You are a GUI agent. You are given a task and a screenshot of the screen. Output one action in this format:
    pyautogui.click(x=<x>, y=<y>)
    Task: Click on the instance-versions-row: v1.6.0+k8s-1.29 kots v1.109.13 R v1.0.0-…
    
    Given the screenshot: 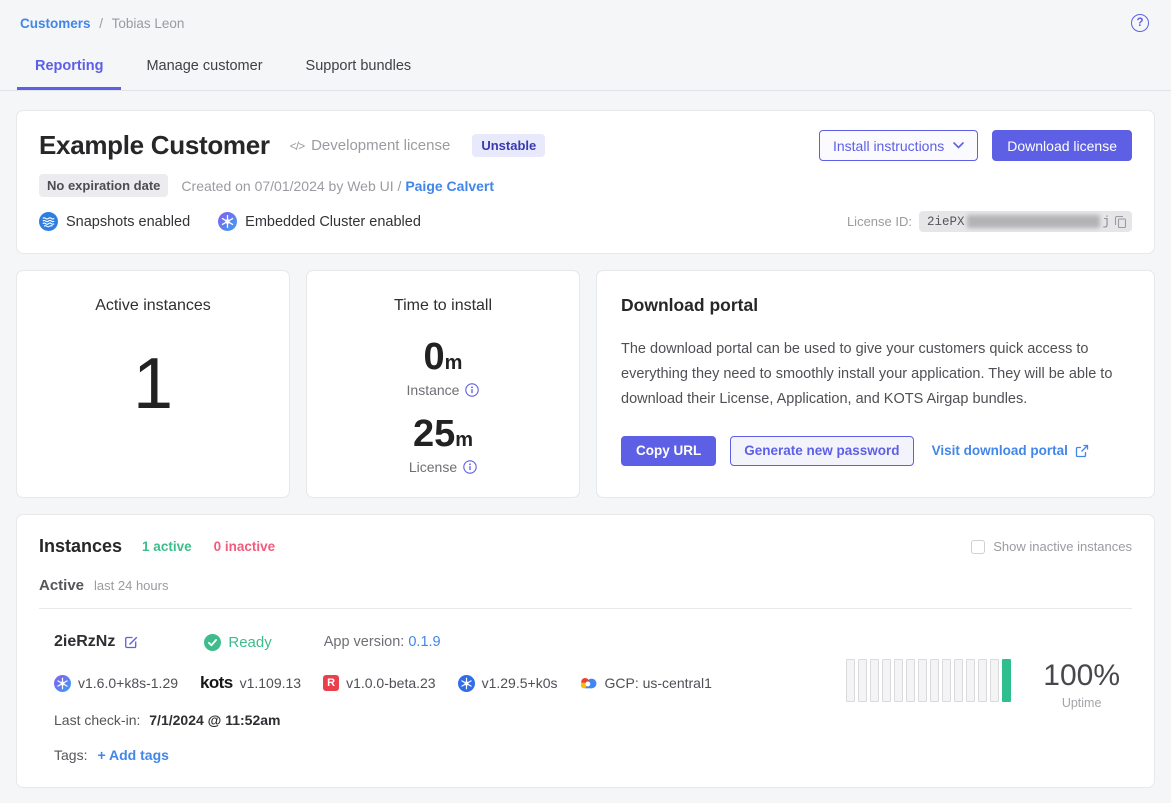 What is the action you would take?
    pyautogui.click(x=450, y=683)
    